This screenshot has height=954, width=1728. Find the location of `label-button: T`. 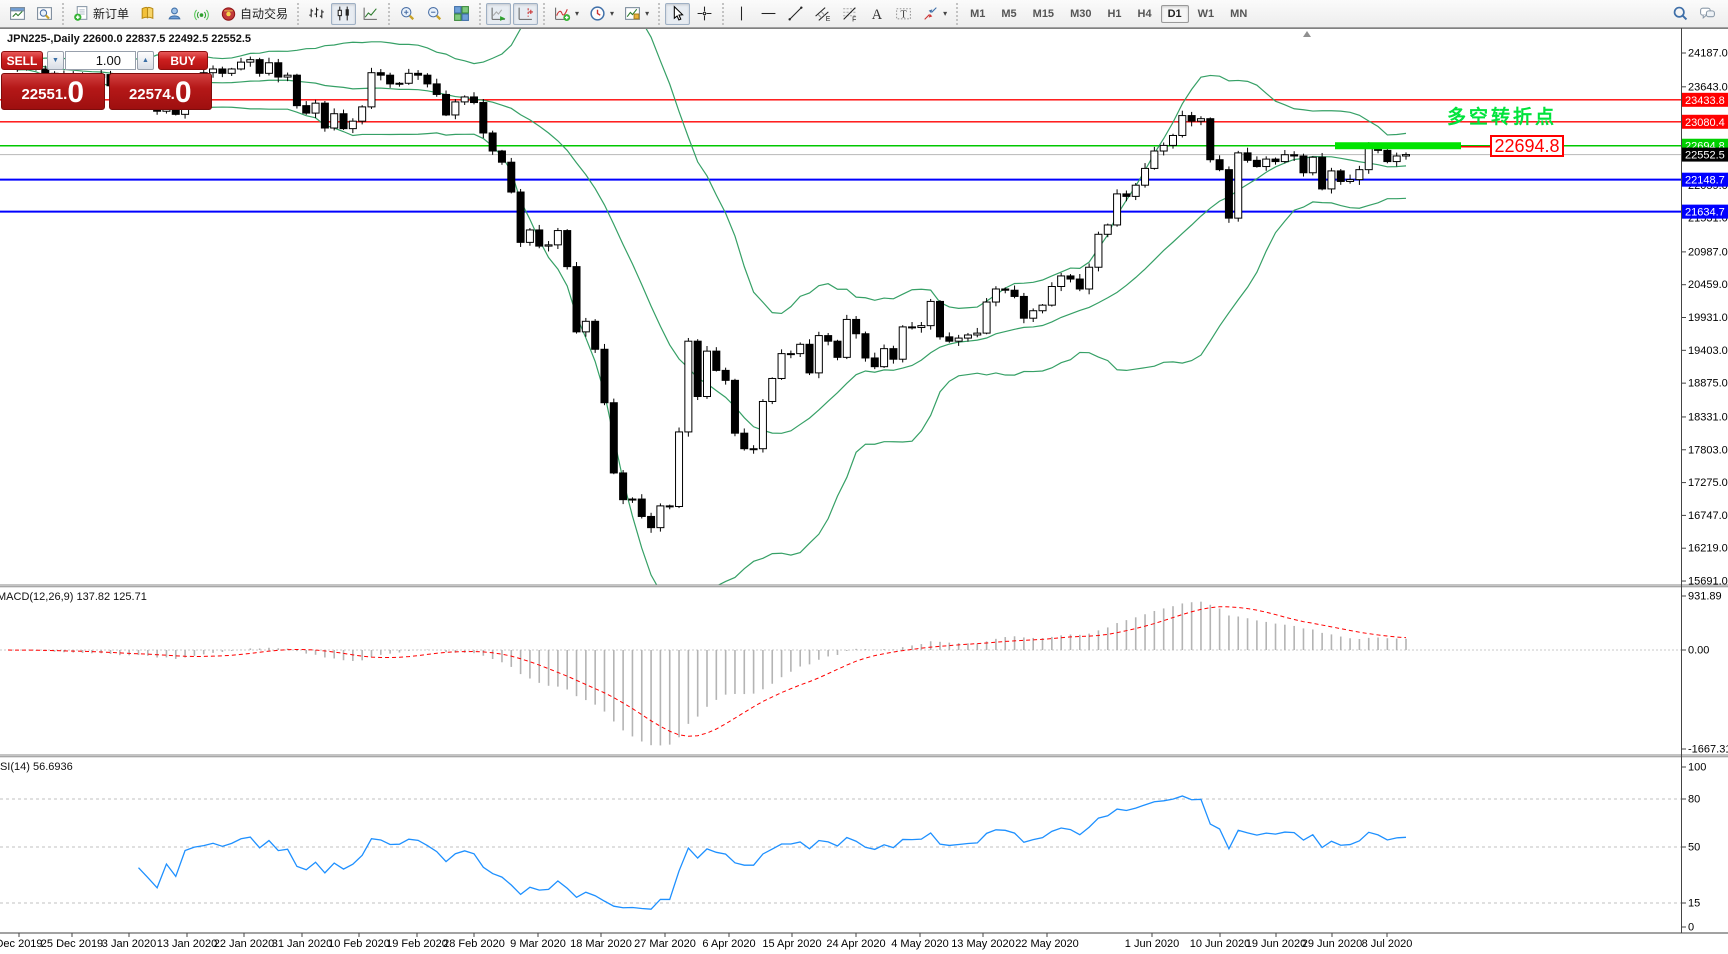

label-button: T is located at coordinates (903, 14).